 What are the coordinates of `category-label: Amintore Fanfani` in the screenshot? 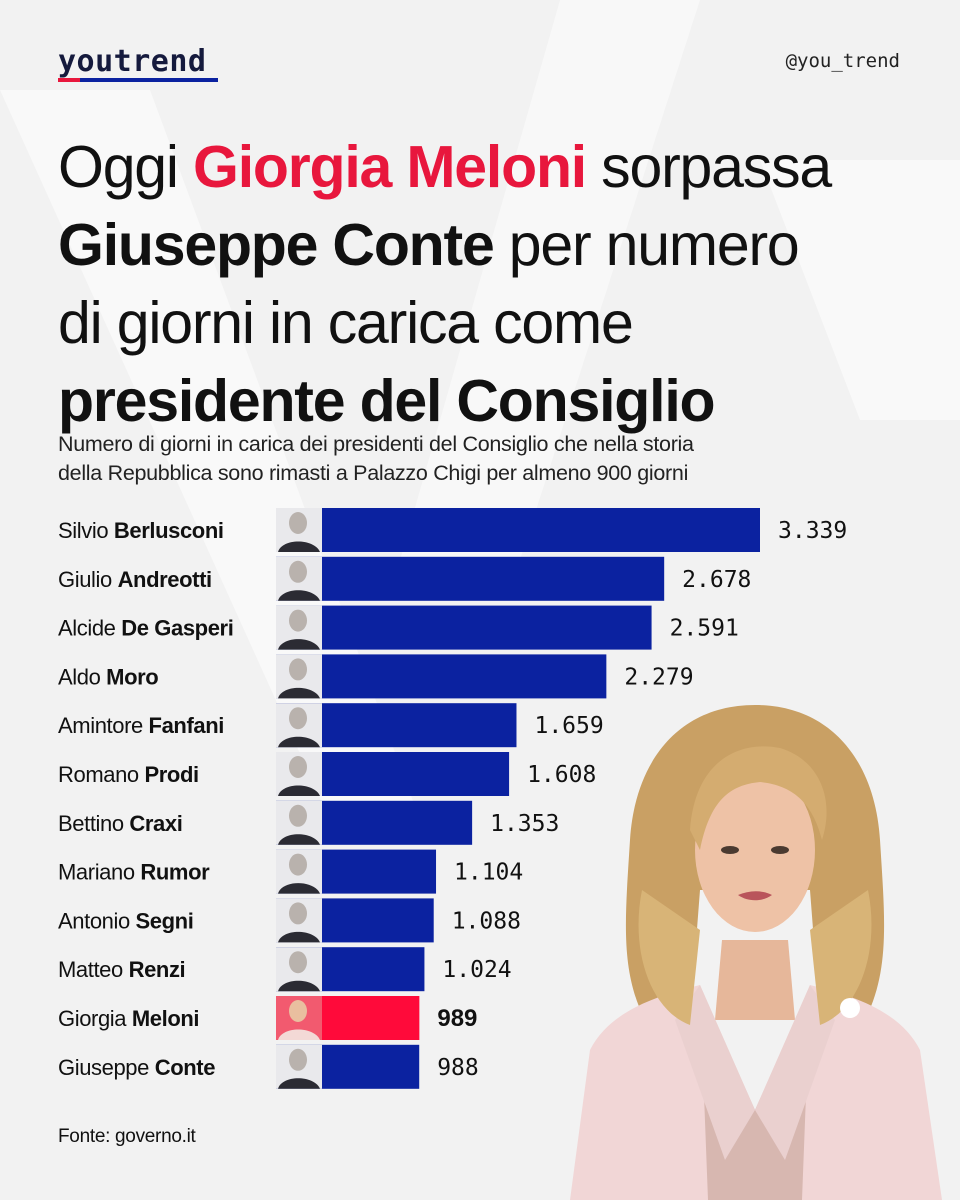 It's located at (141, 725).